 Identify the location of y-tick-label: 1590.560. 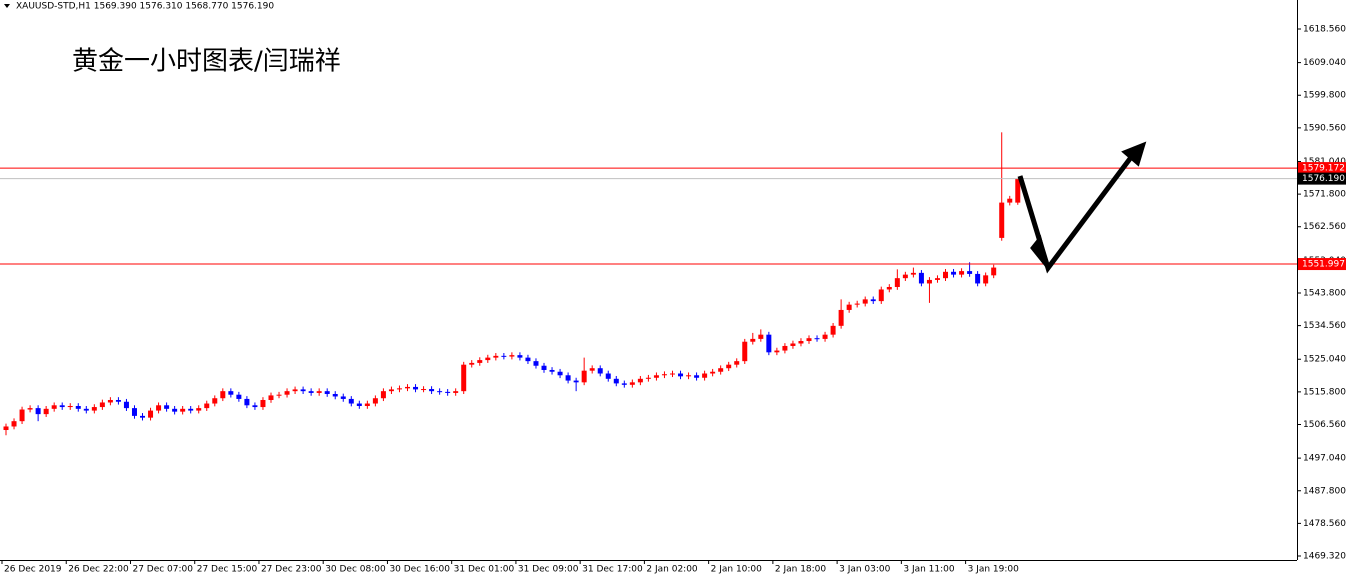
(1324, 128).